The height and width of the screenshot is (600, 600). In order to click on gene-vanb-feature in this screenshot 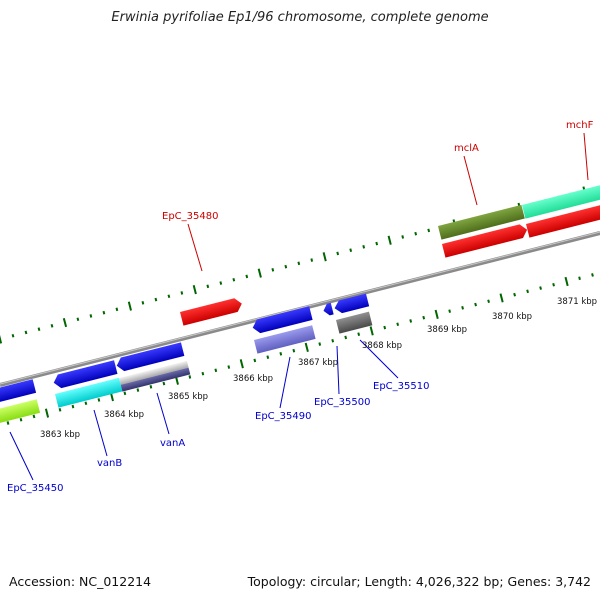, I will do `click(89, 392)`.